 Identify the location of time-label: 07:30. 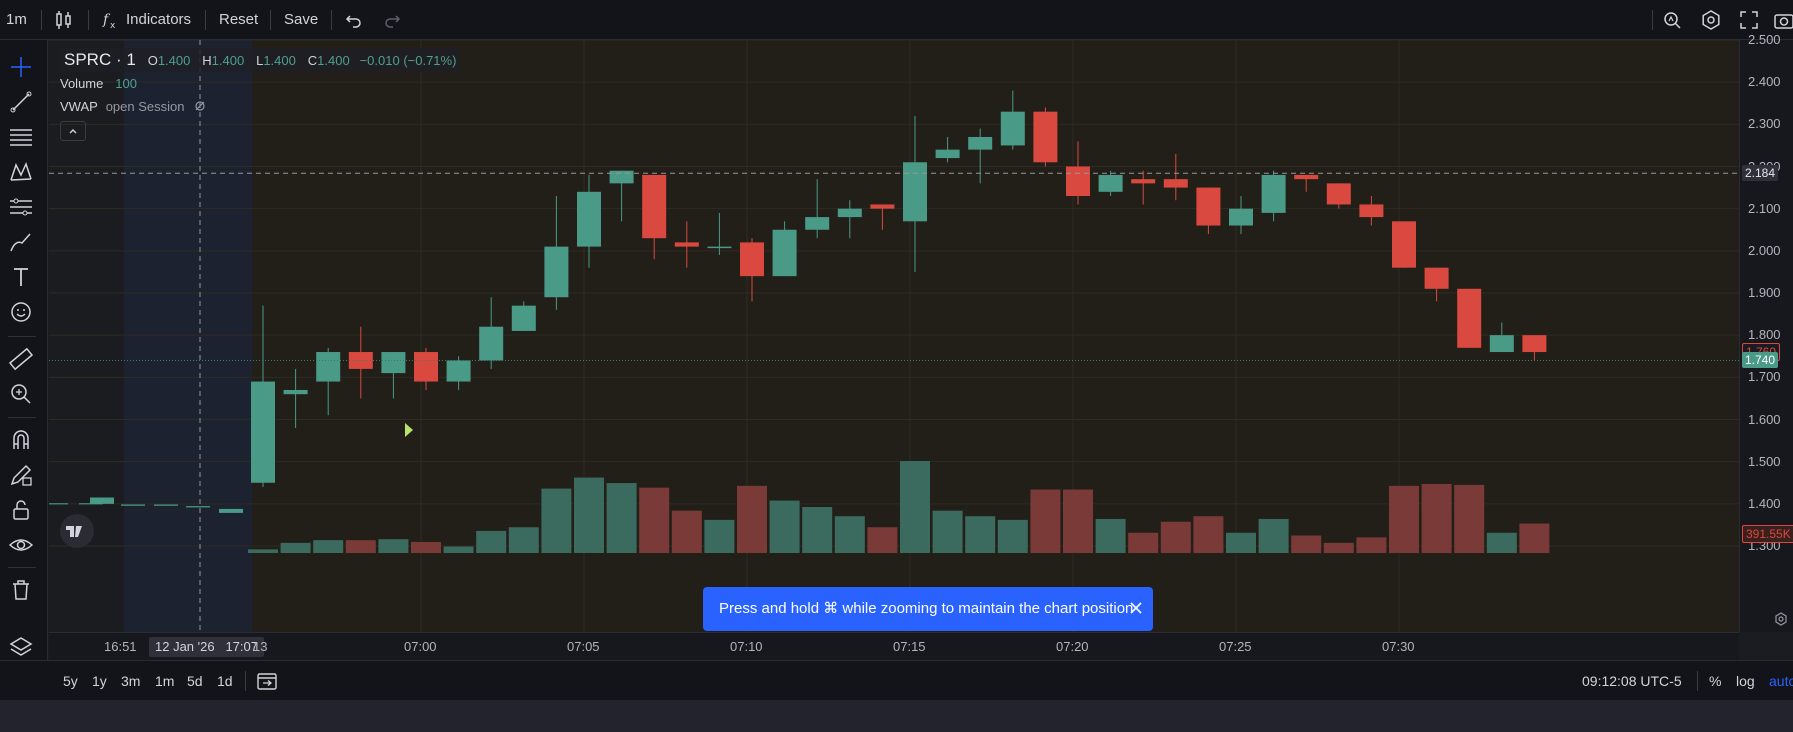
(1398, 646).